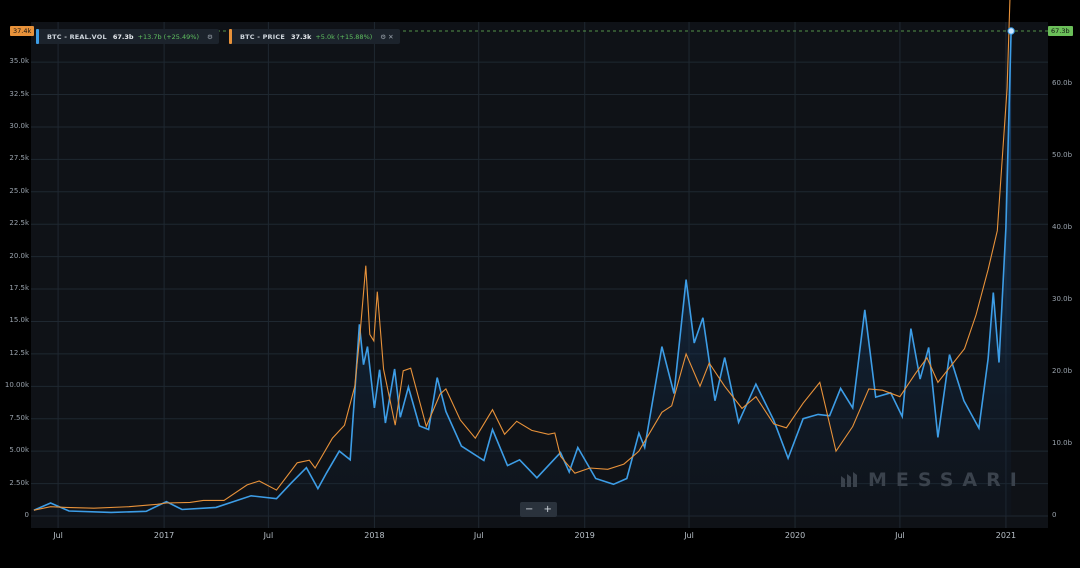 The width and height of the screenshot is (1080, 568). I want to click on y-left-tick-label: 12.5k, so click(19, 352).